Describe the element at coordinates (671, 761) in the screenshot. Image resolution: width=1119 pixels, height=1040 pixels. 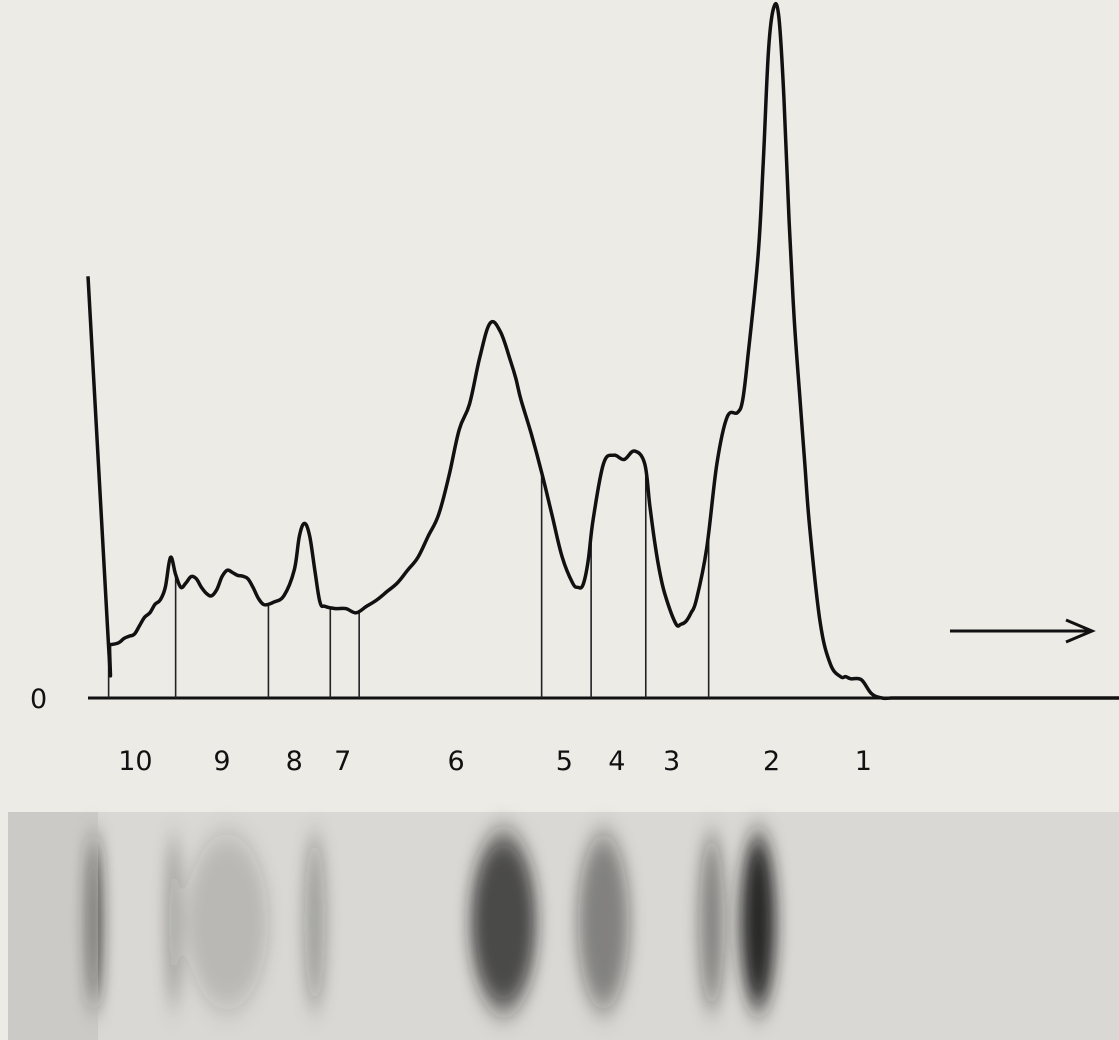
I see `fraction-label: 3` at that location.